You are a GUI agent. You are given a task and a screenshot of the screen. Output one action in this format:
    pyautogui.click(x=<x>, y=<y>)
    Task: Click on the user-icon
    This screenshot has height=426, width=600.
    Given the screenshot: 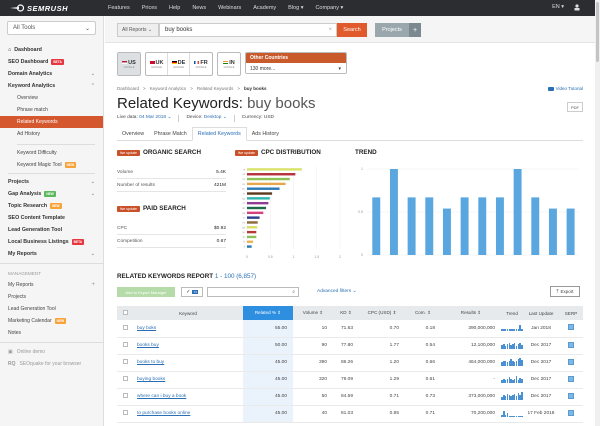 What is the action you would take?
    pyautogui.click(x=577, y=7)
    